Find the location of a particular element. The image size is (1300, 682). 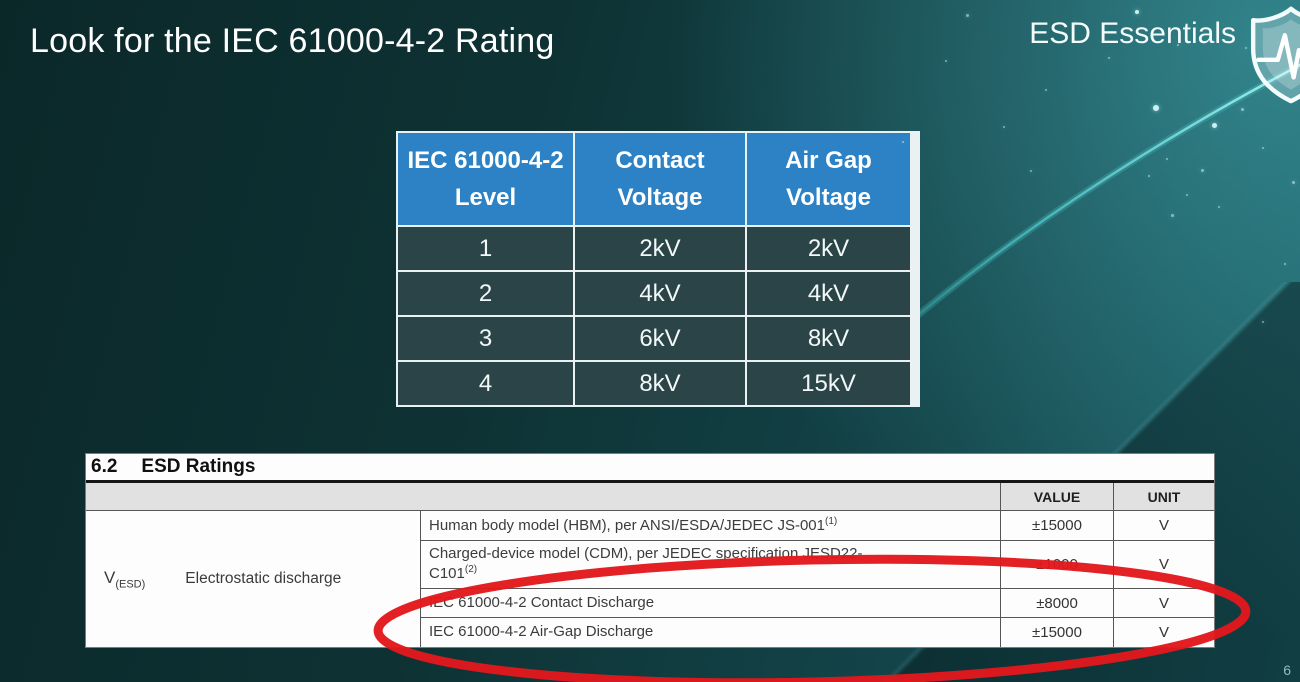

row-value: ±8000 is located at coordinates (1056, 603).